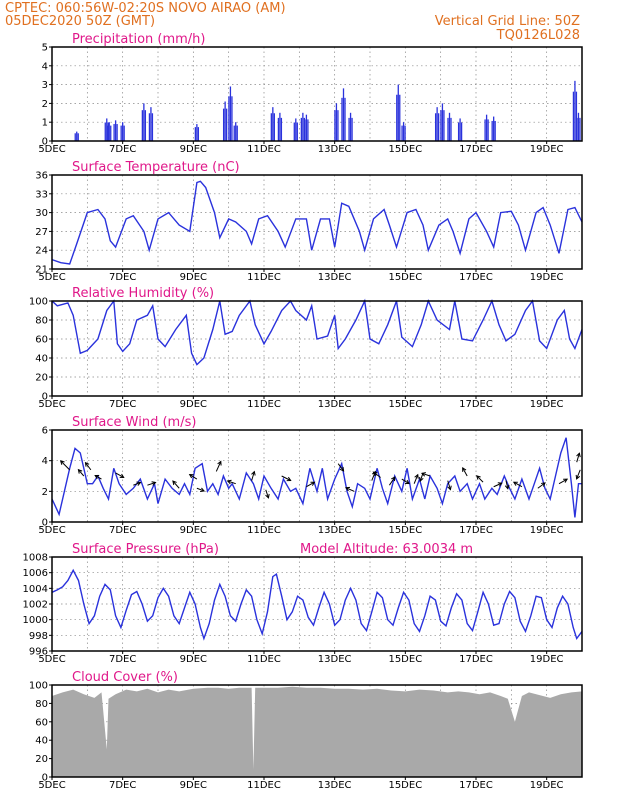  Describe the element at coordinates (41, 359) in the screenshot. I see `humidity-ytick-label: 40` at that location.